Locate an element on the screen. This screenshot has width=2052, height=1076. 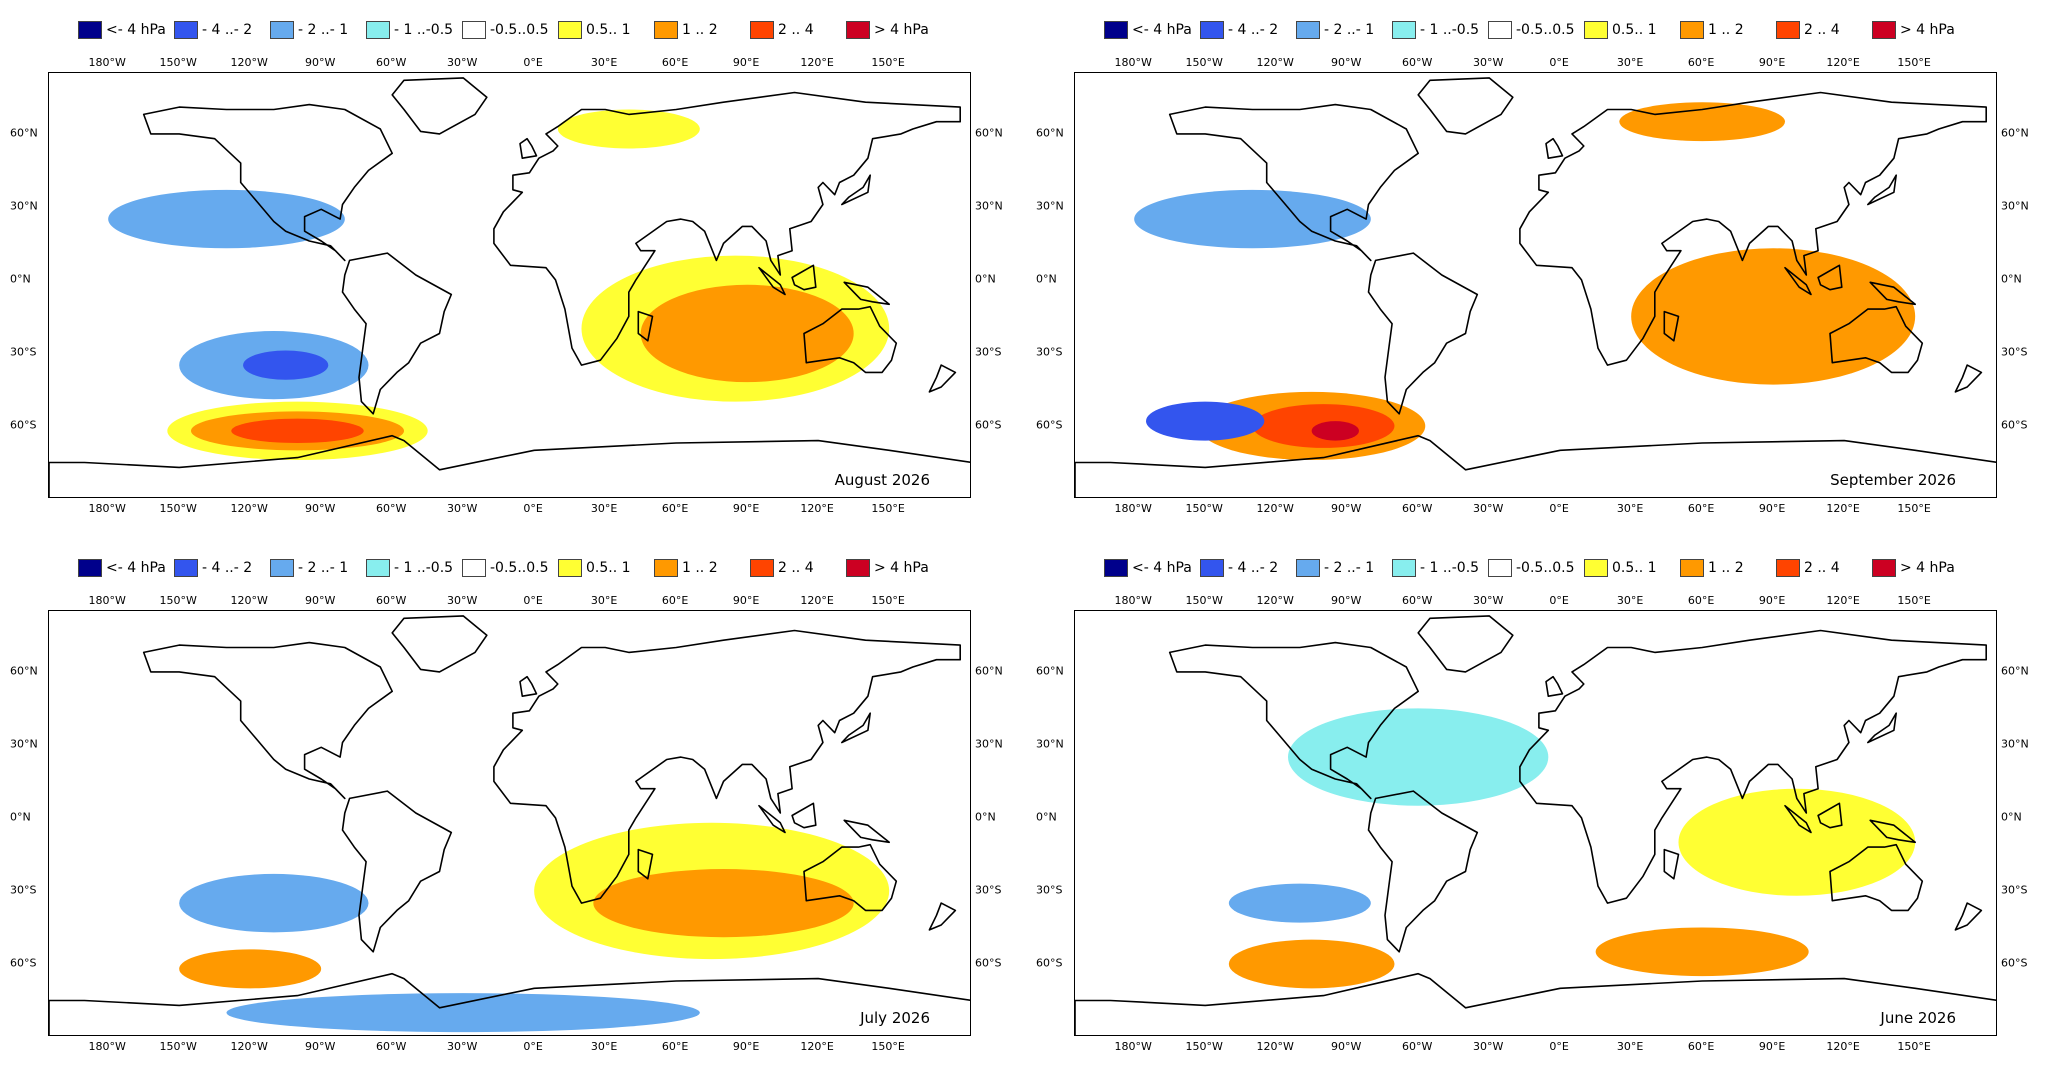
coastline-new-zealand is located at coordinates (942, 916).